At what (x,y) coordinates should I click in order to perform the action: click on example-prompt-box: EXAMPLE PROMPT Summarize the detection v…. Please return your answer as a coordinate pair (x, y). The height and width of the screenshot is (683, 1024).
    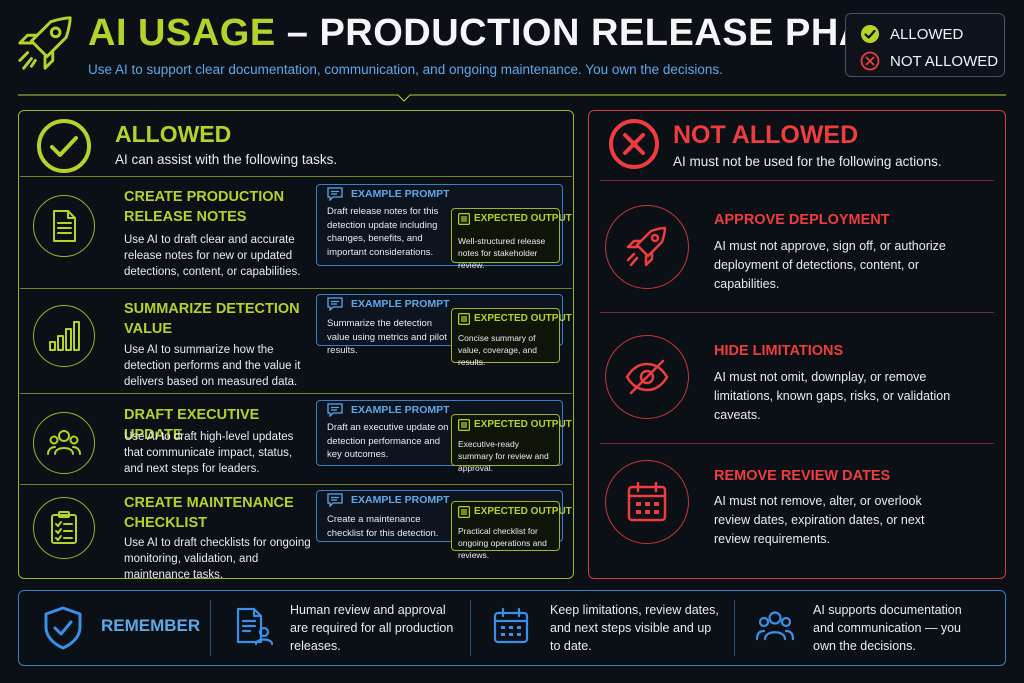
    Looking at the image, I should click on (439, 325).